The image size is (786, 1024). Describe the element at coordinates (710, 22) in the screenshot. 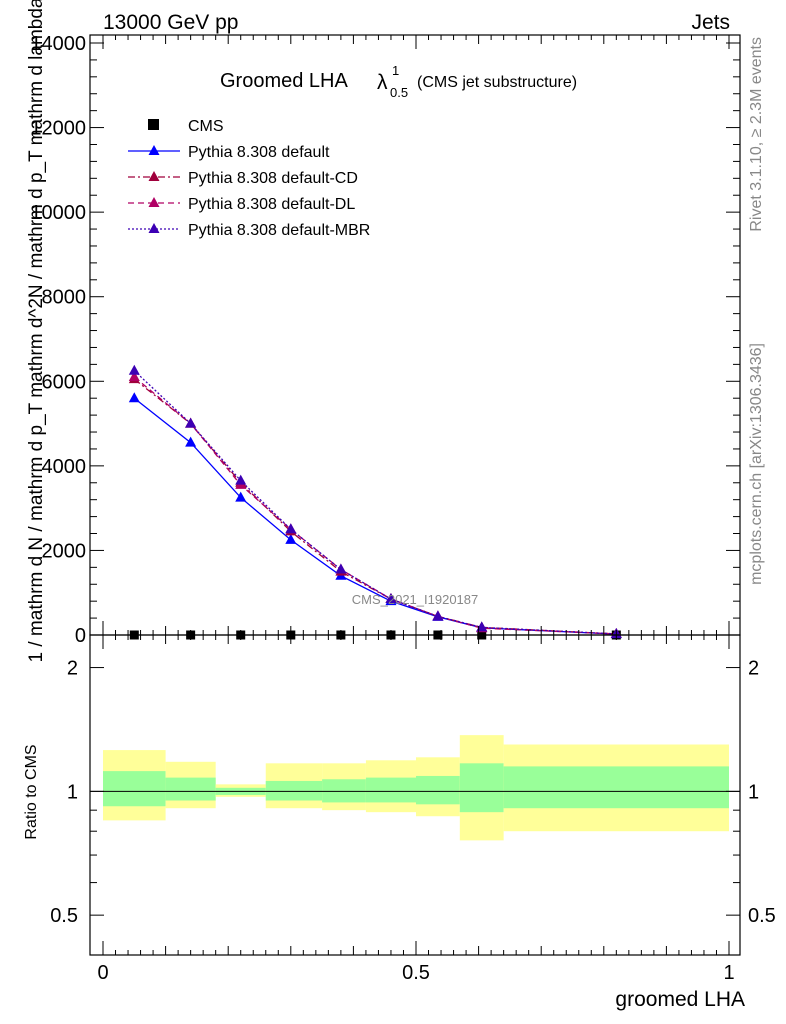

I see `header-right: Jets` at that location.